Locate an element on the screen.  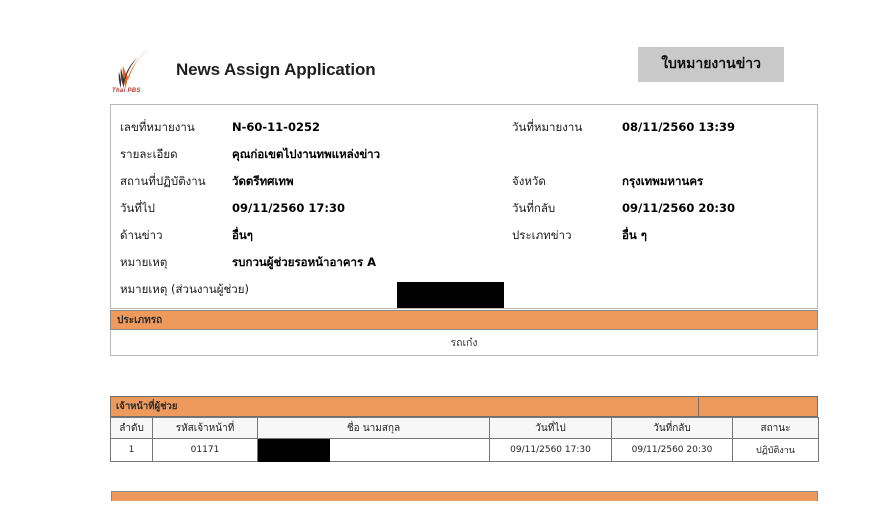
field-value-assignment-date: 08/11/2560 13:39 is located at coordinates (679, 127).